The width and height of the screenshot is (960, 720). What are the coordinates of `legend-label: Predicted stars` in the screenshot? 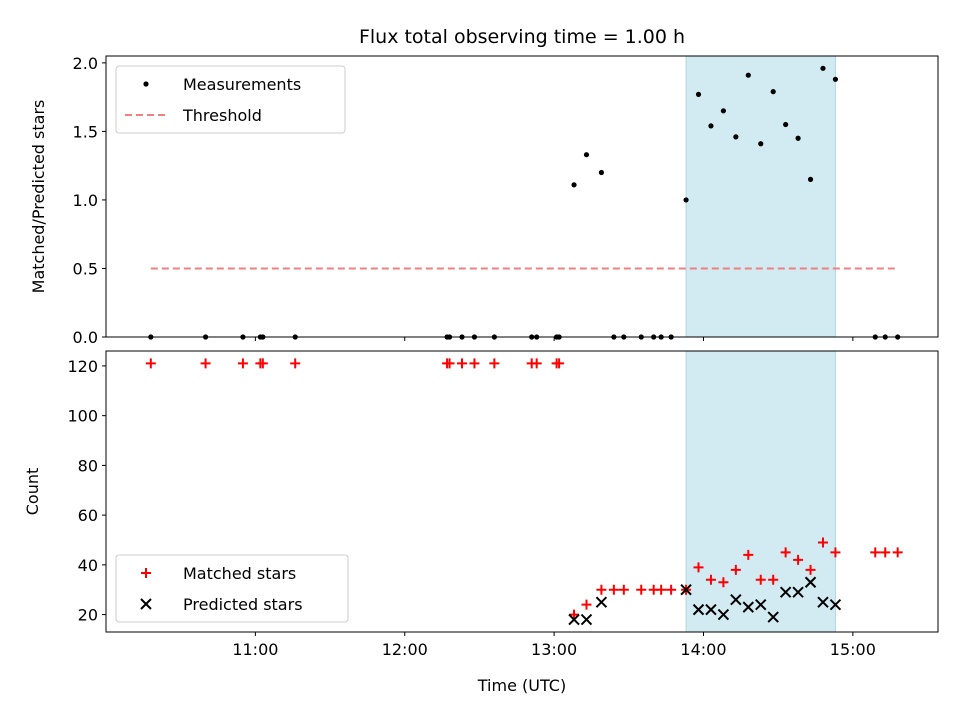 It's located at (243, 604).